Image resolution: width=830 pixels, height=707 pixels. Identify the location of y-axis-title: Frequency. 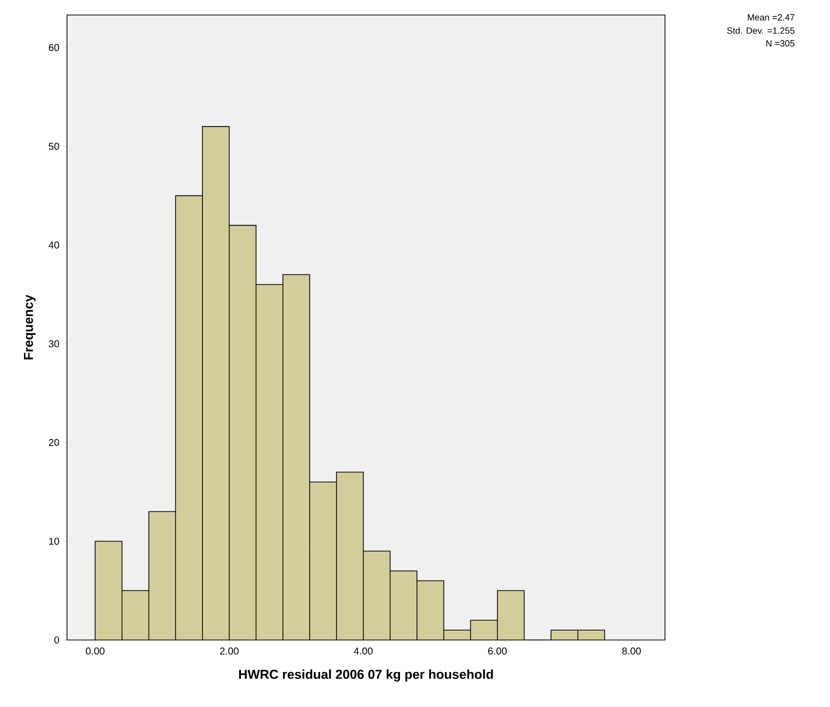
(30, 327).